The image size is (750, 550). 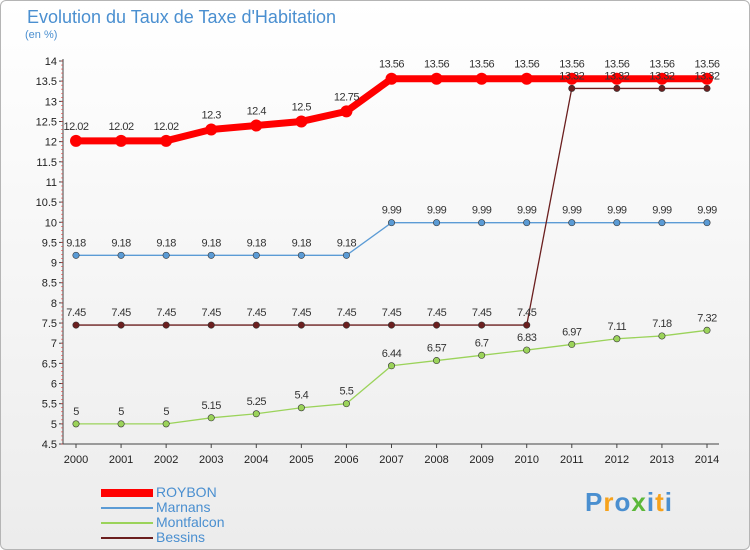 What do you see at coordinates (662, 460) in the screenshot?
I see `x-tick-label: 2013` at bounding box center [662, 460].